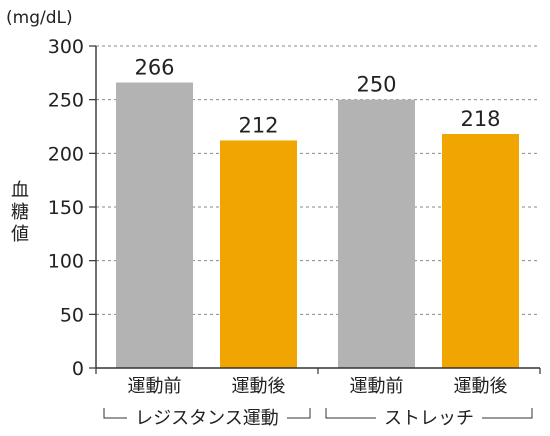  I want to click on y-unit-label: (mg/dL), so click(39, 18).